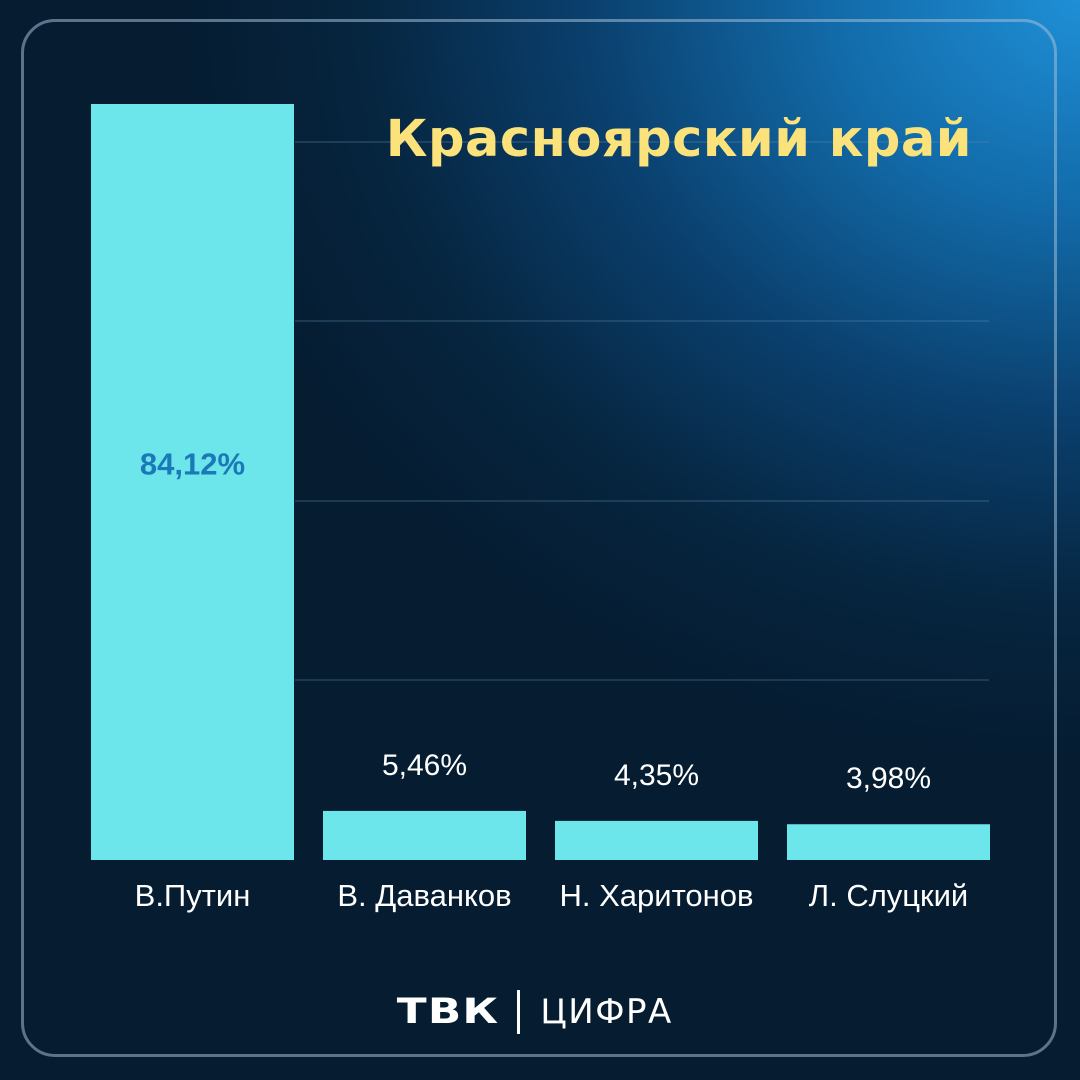 This screenshot has height=1080, width=1080. I want to click on category-label-3: Н. Харитонов, so click(656, 895).